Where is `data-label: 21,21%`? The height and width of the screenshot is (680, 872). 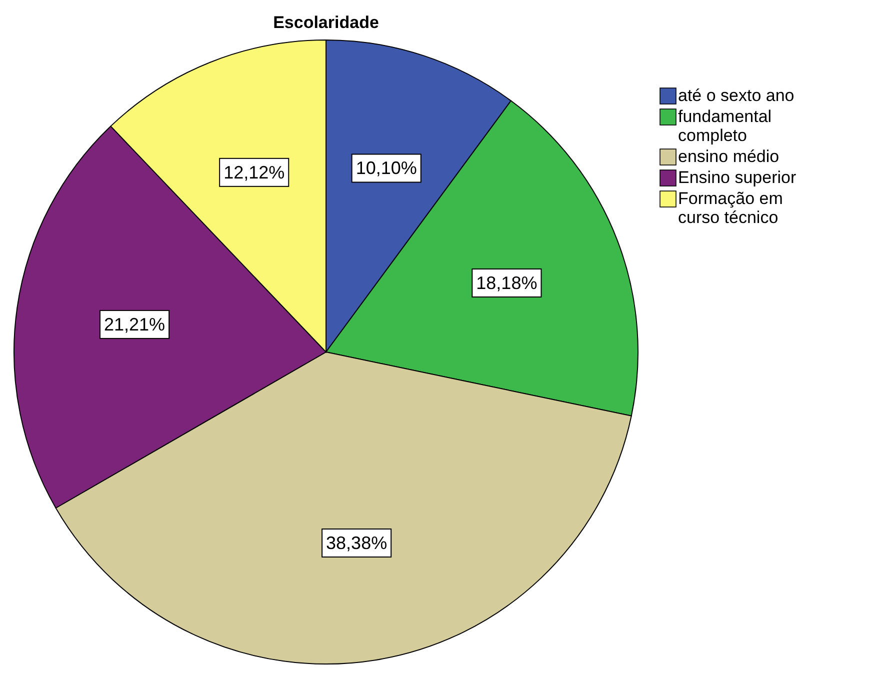 data-label: 21,21% is located at coordinates (135, 324).